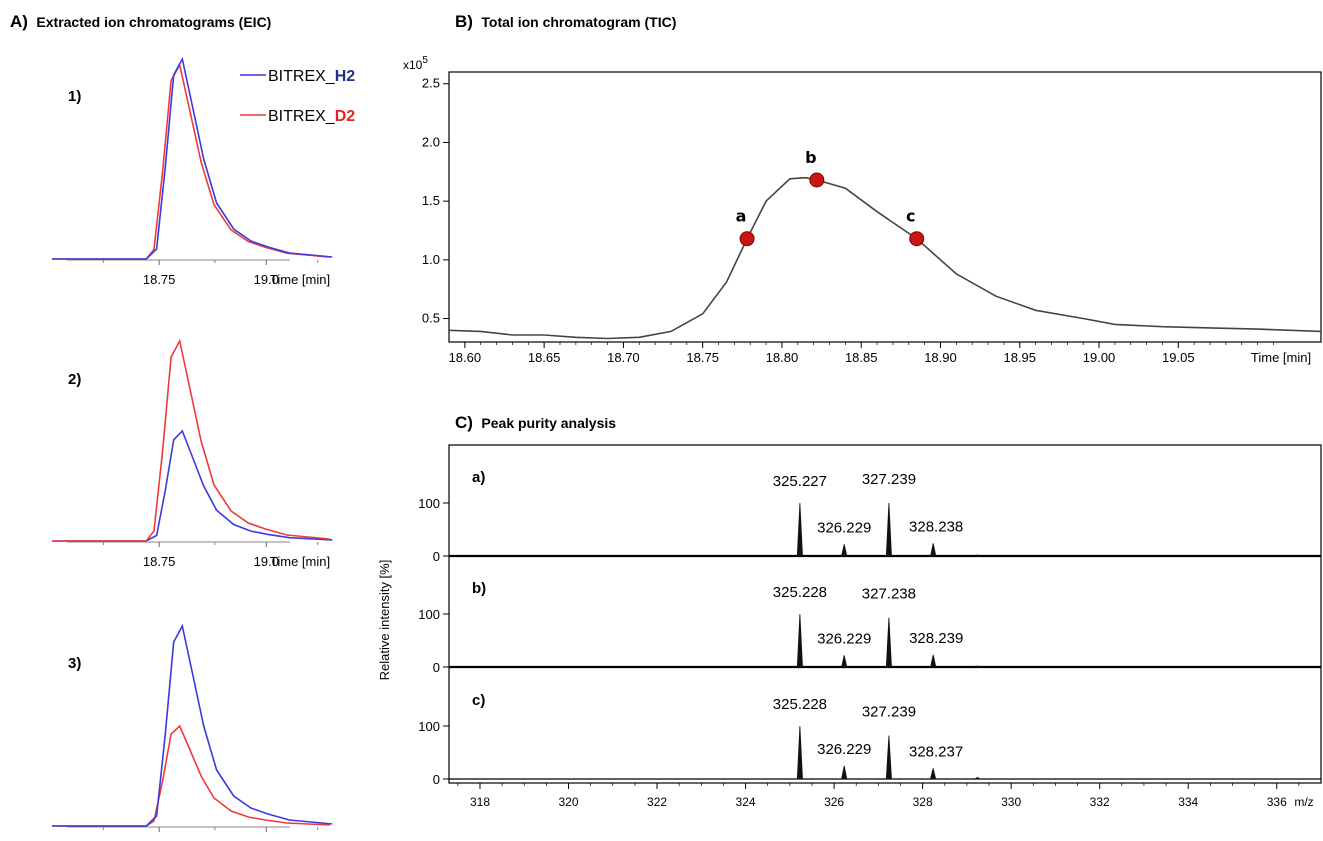  I want to click on spectra-x-tick-label: 322, so click(657, 802).